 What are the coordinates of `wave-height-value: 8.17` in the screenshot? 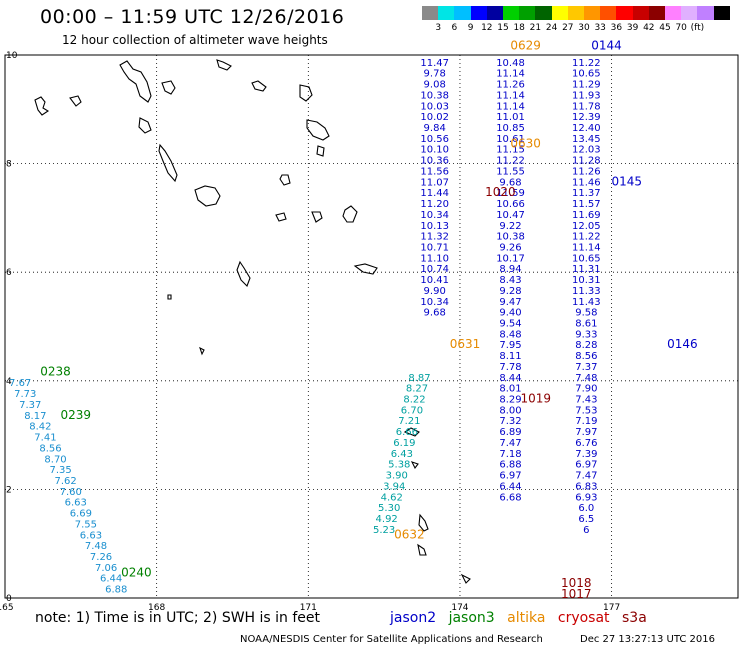 It's located at (35, 416).